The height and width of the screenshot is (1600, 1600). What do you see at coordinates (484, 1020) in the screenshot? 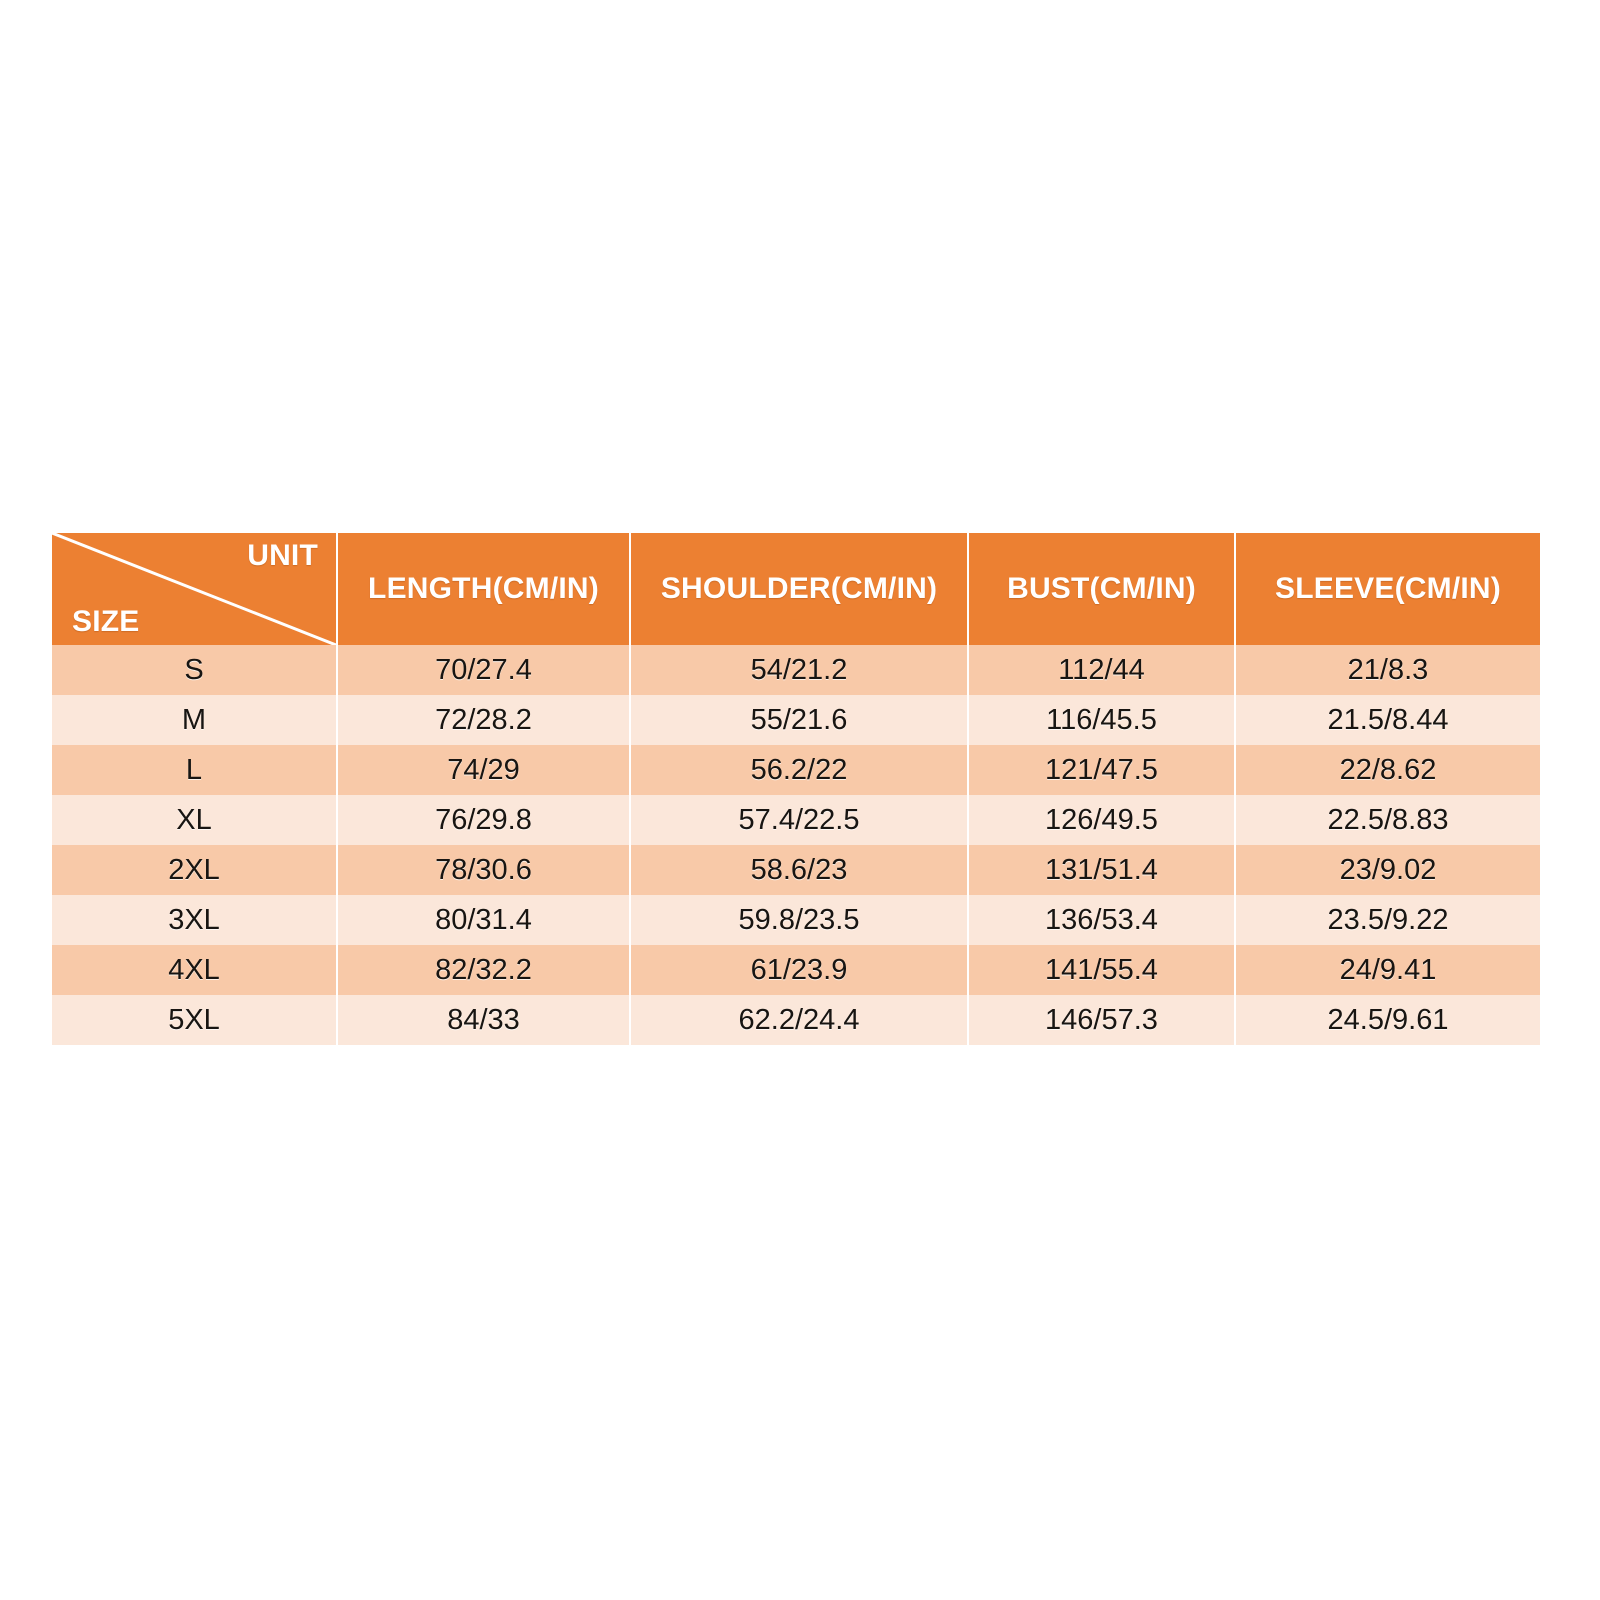
I see `cell-length: 84/33` at bounding box center [484, 1020].